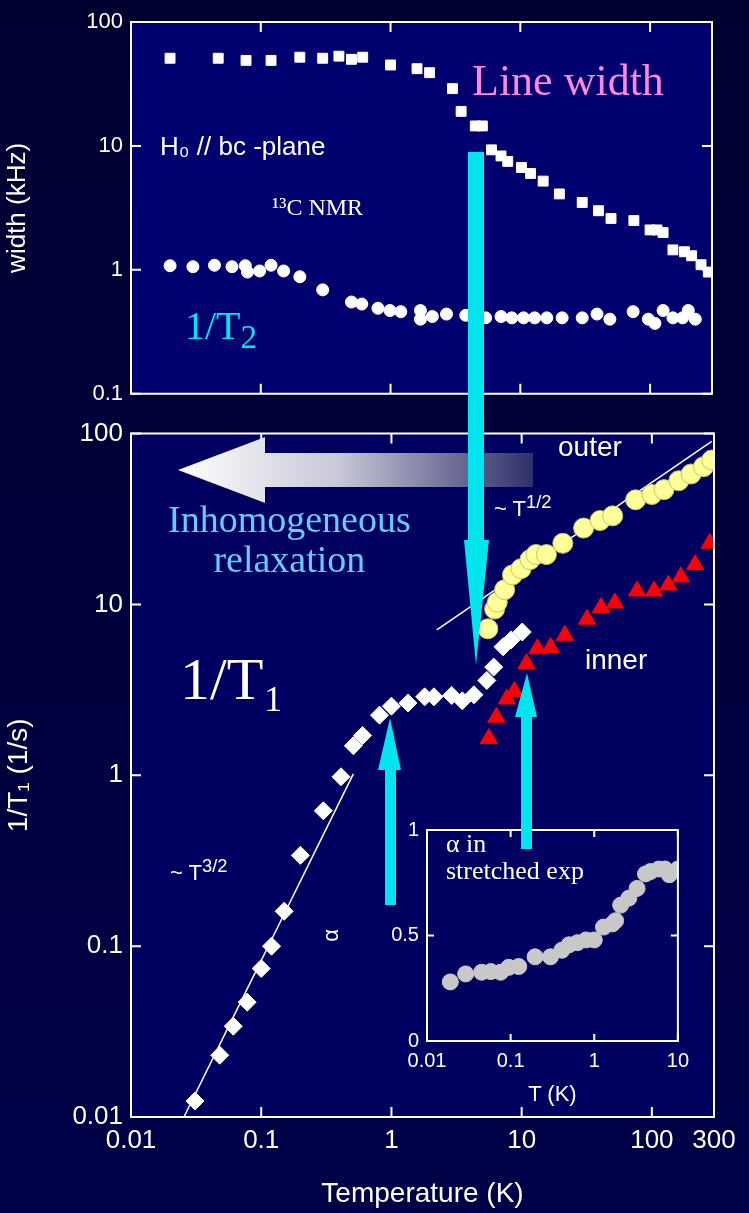 This screenshot has width=749, height=1213. What do you see at coordinates (17, 775) in the screenshot?
I see `y-axis-title: 1/T₁ (1/s)` at bounding box center [17, 775].